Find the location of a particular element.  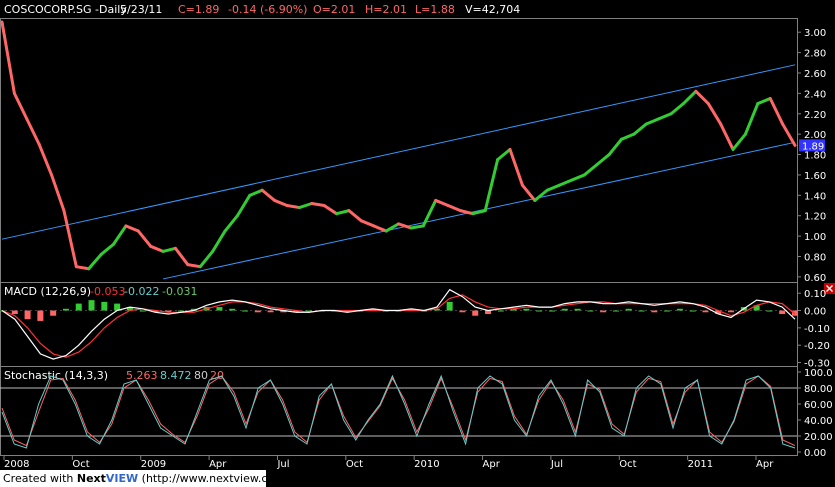

price-axis-tick-label: 0.80 is located at coordinates (815, 258).